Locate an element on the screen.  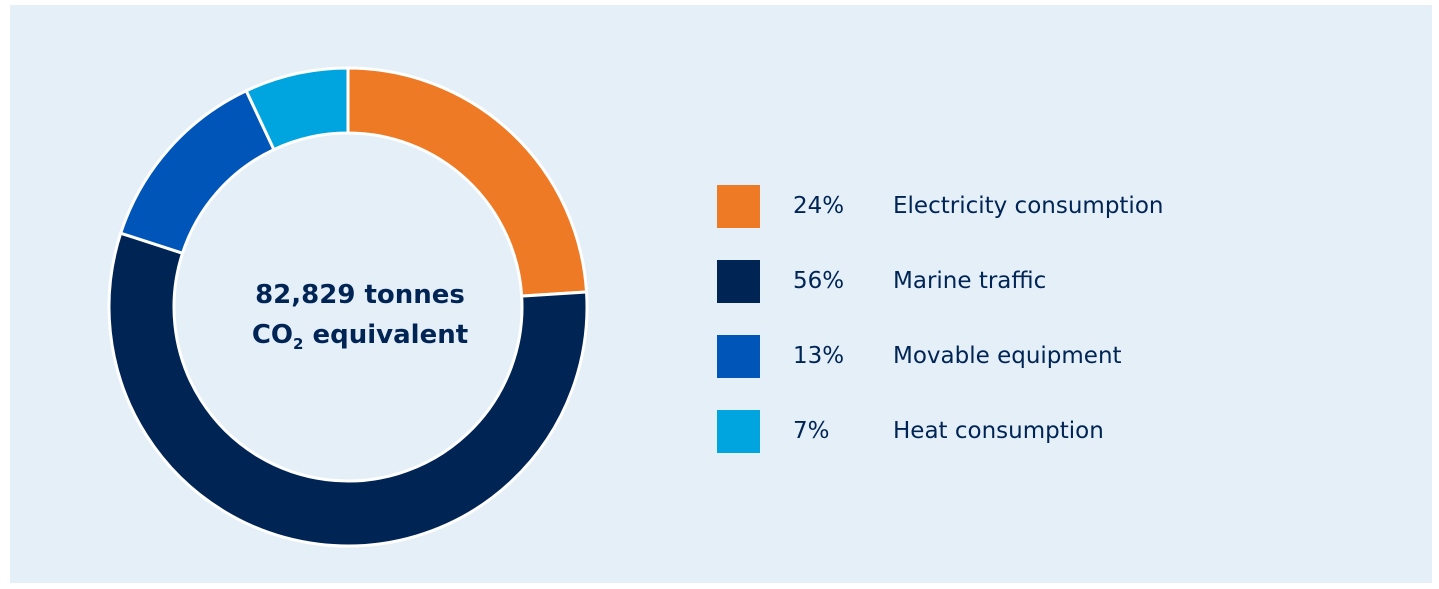
legend-item-movable: 13% Movable equipment is located at coordinates (1017, 362).